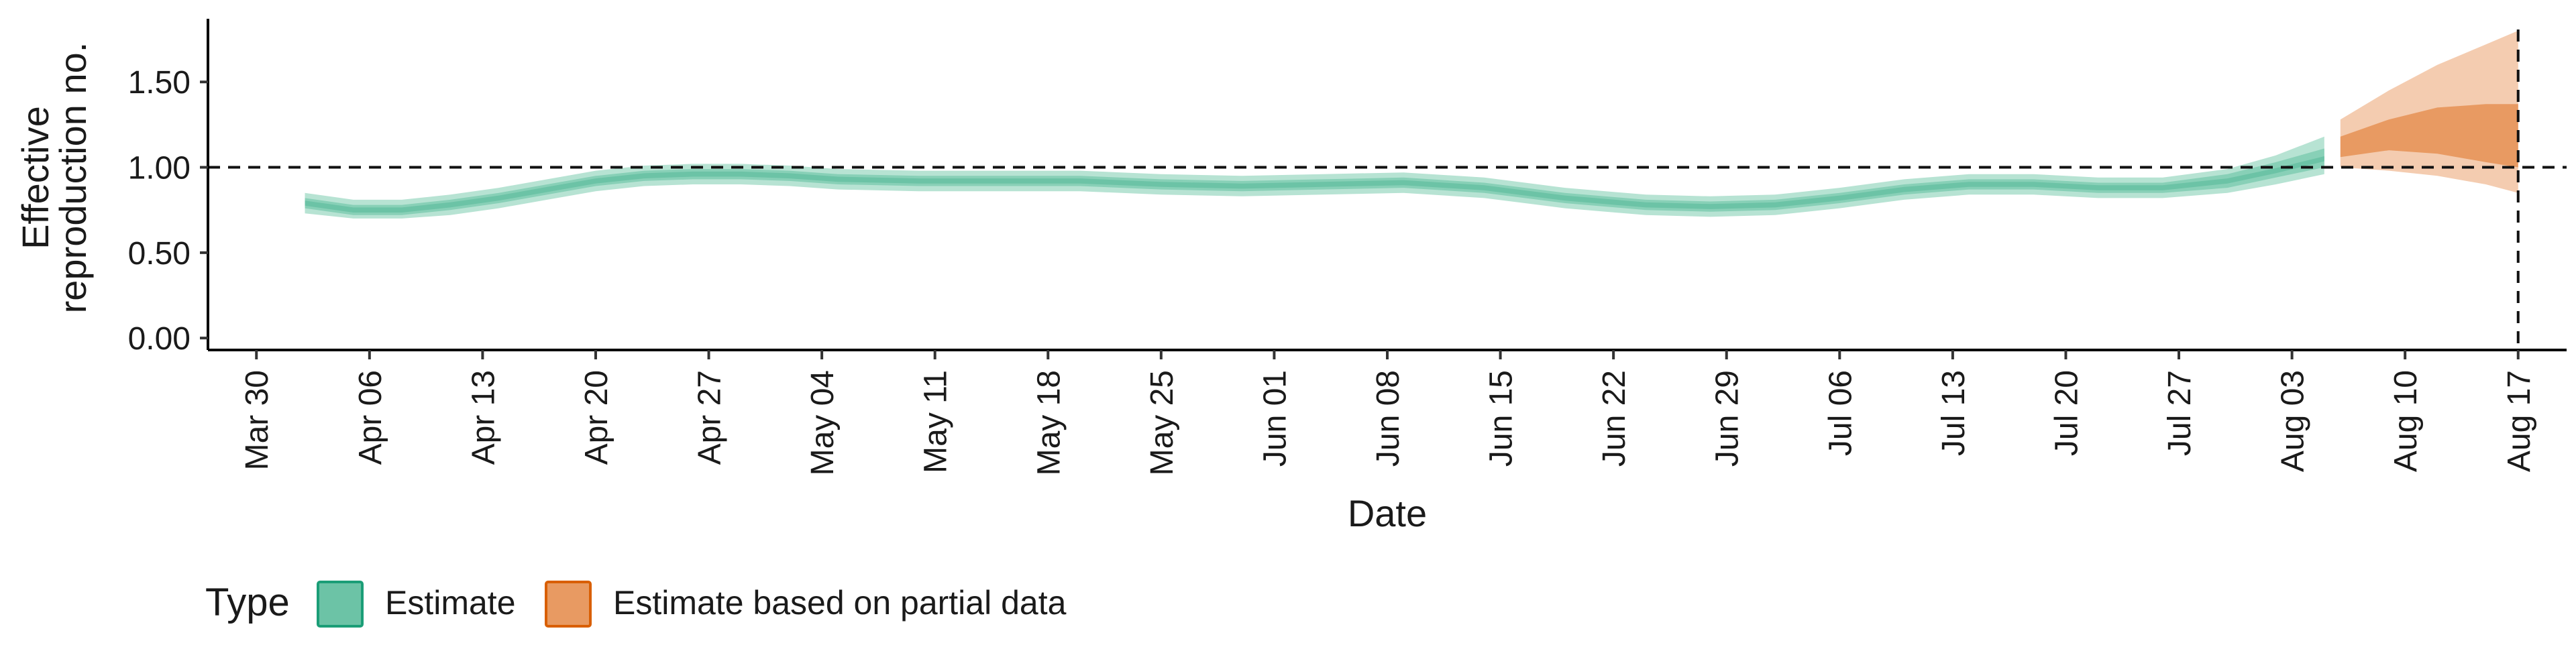  What do you see at coordinates (1840, 413) in the screenshot?
I see `x-tick-label: Jul 06` at bounding box center [1840, 413].